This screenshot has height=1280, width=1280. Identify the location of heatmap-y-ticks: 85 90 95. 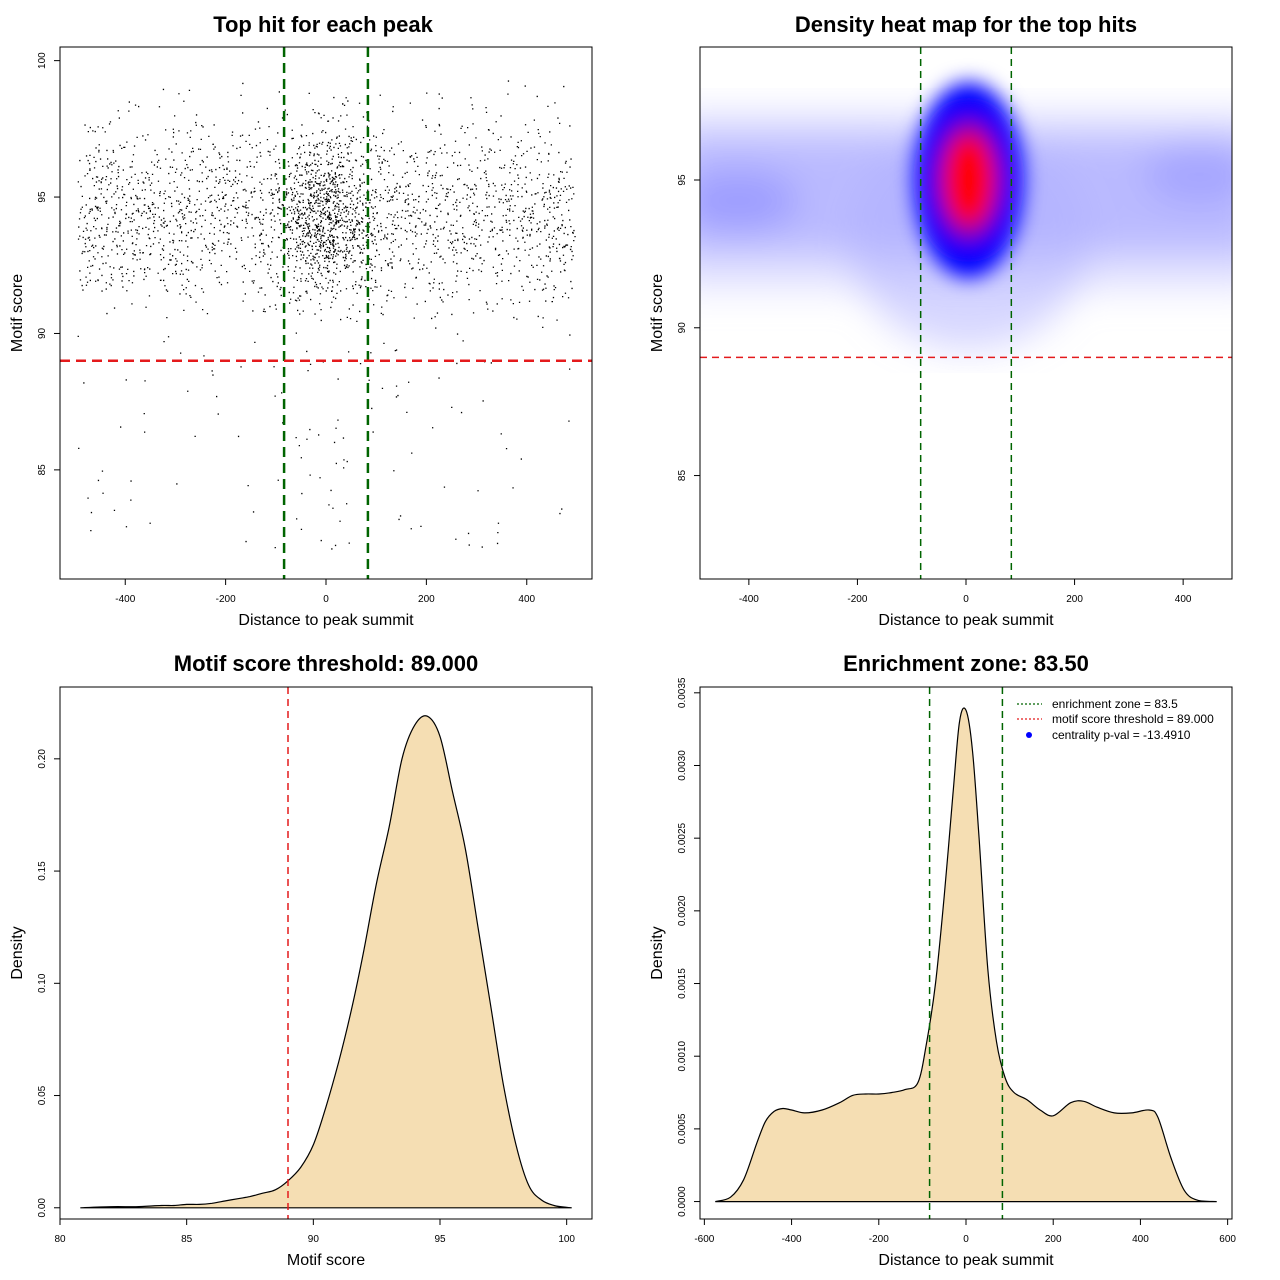
(688, 327).